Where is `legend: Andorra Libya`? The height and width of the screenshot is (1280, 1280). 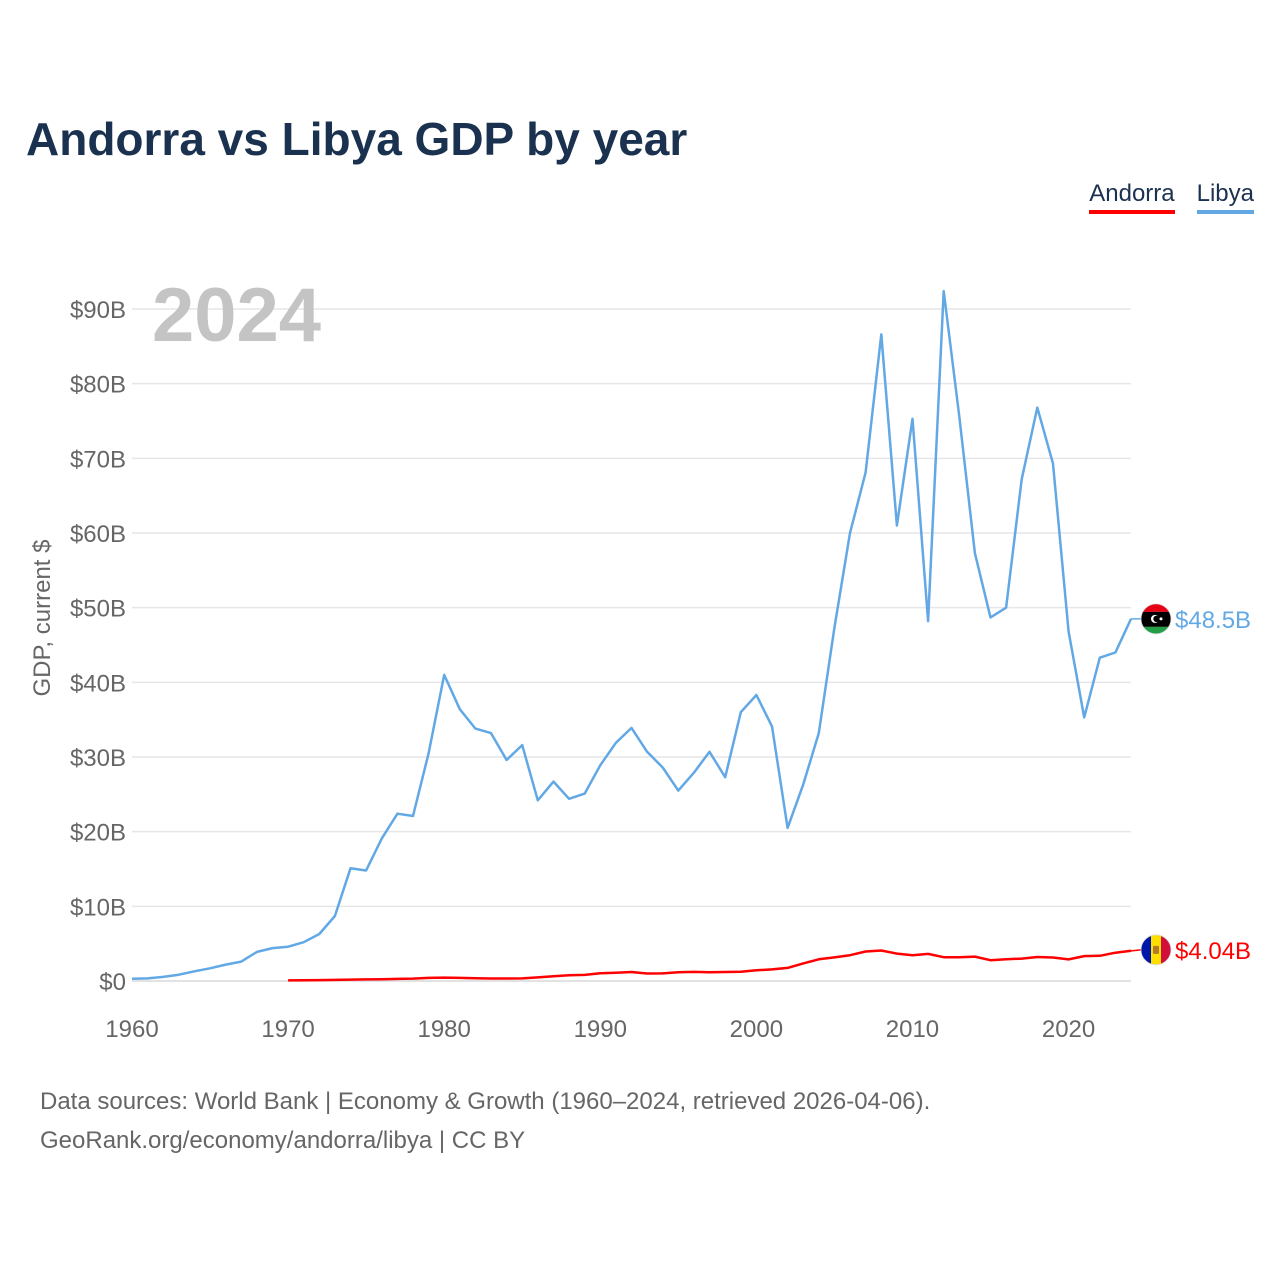
legend: Andorra Libya is located at coordinates (1171, 197).